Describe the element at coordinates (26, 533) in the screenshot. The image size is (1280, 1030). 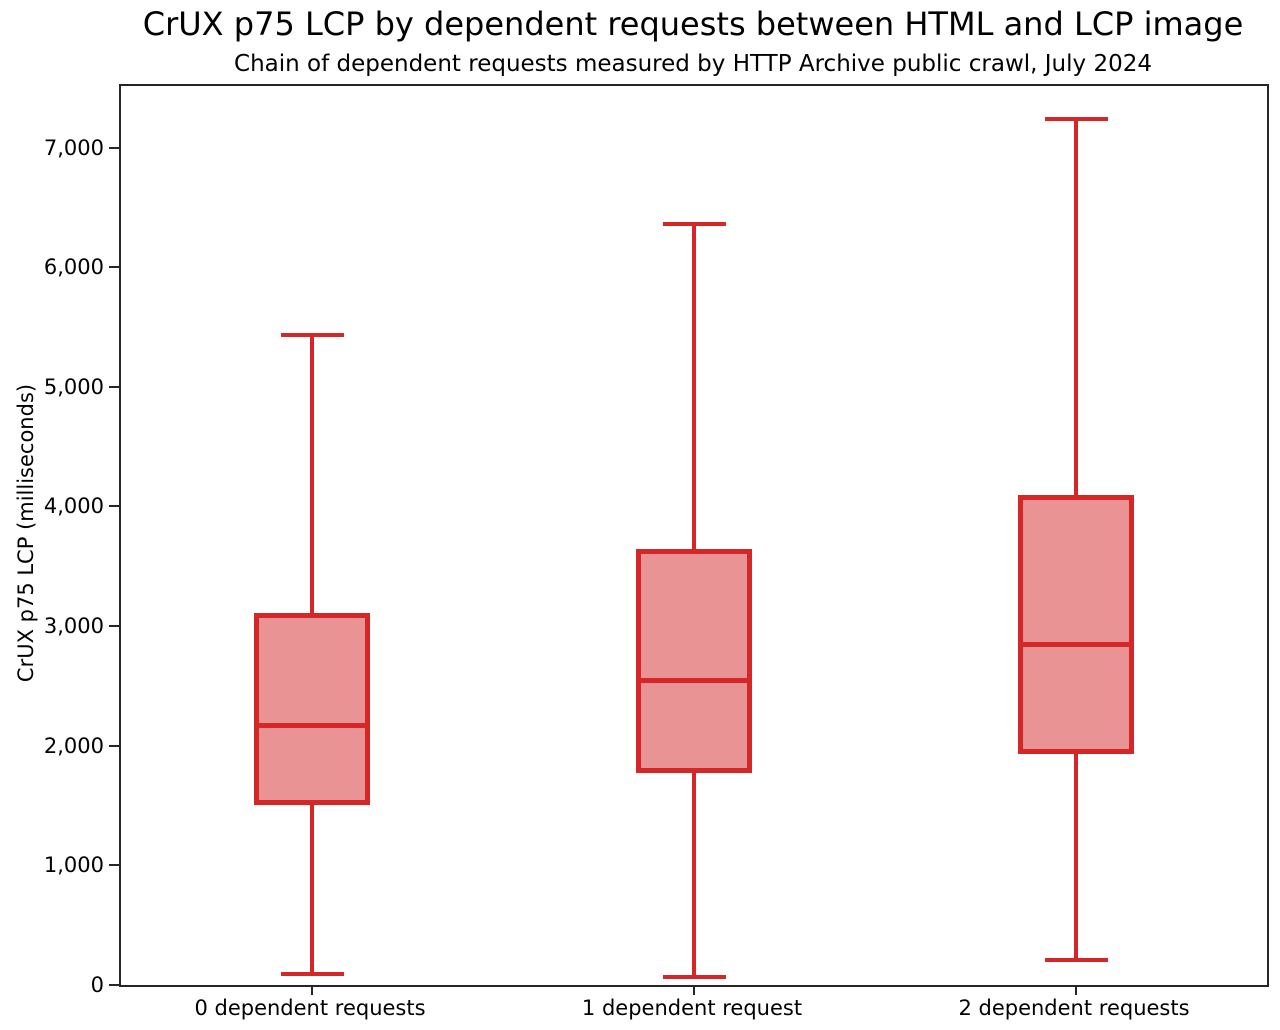
I see `y-axis-label: CrUX p75 LCP (milliseconds)` at that location.